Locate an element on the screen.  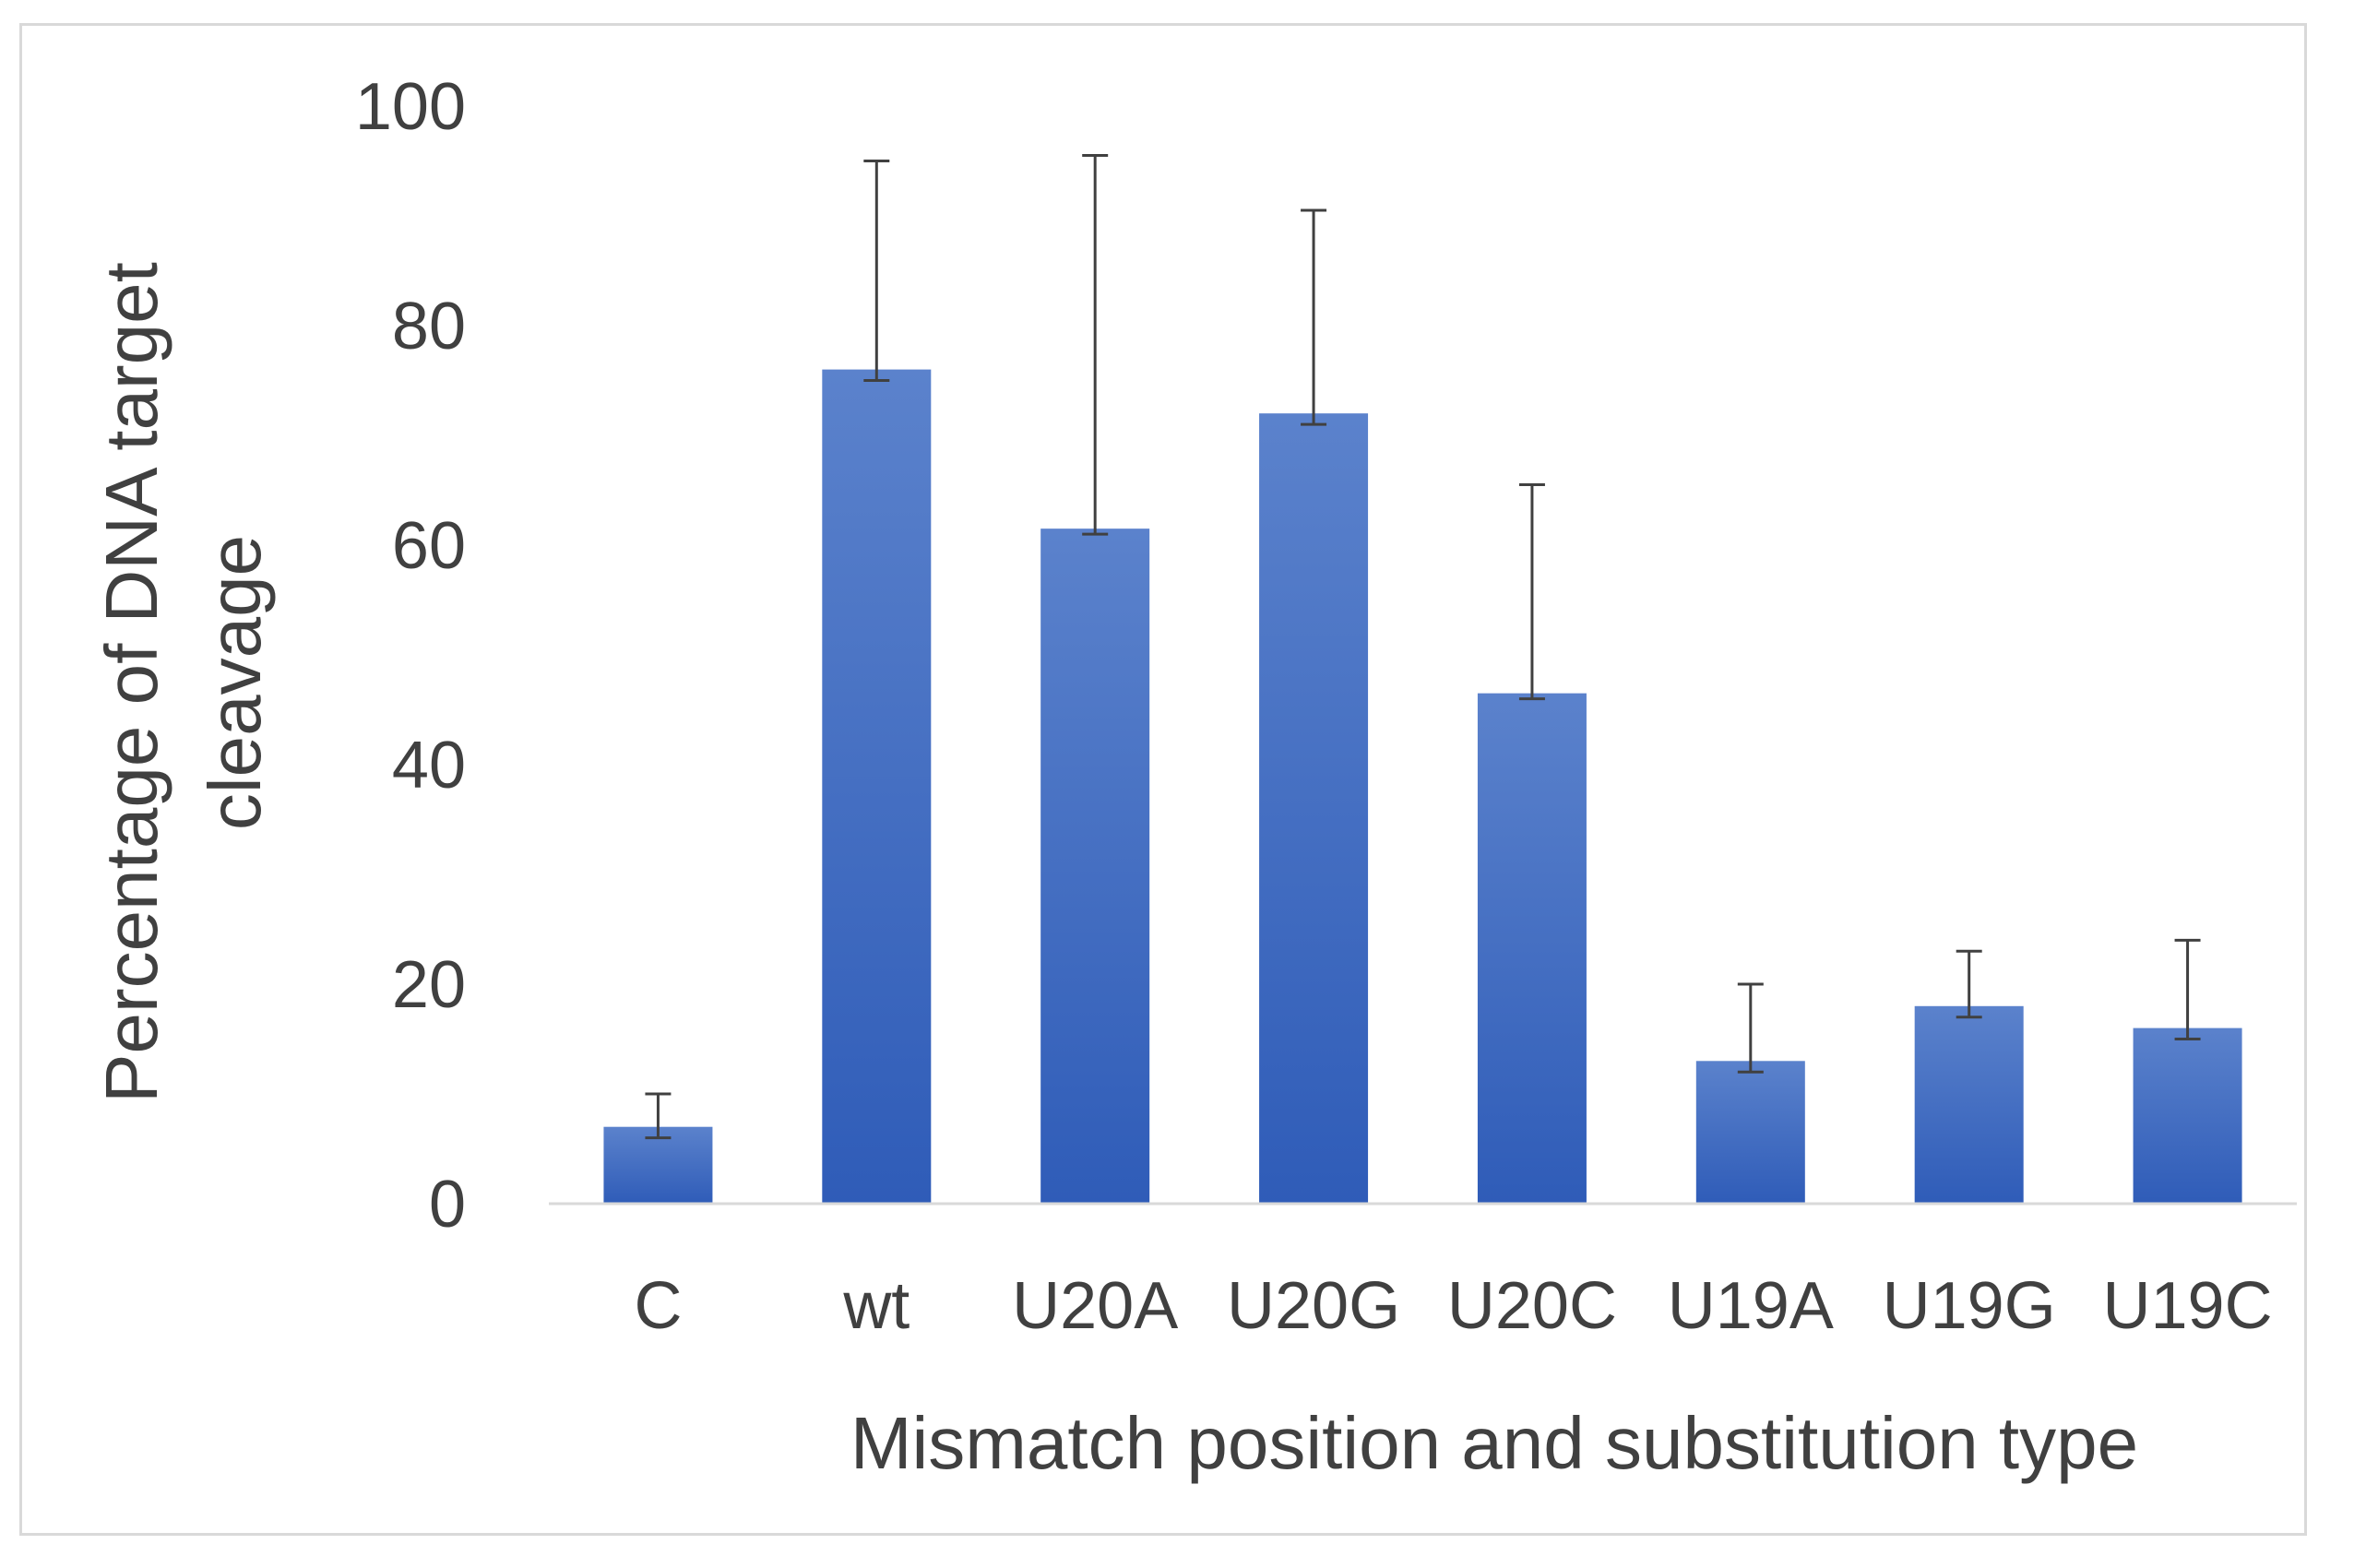
y-tick-label: 60 is located at coordinates (429, 546).